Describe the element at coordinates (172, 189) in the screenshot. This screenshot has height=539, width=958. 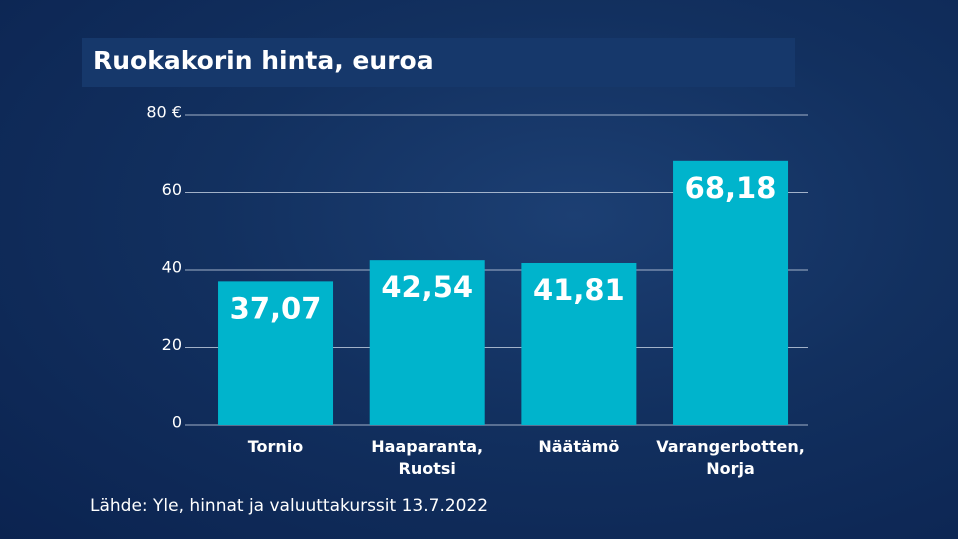
I see `y-tick-label: 60` at that location.